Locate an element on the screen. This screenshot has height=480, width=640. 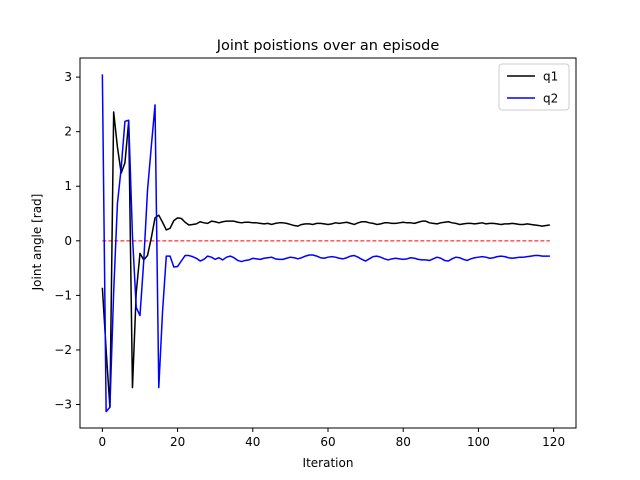
y-tick-label: 3 is located at coordinates (68, 77).